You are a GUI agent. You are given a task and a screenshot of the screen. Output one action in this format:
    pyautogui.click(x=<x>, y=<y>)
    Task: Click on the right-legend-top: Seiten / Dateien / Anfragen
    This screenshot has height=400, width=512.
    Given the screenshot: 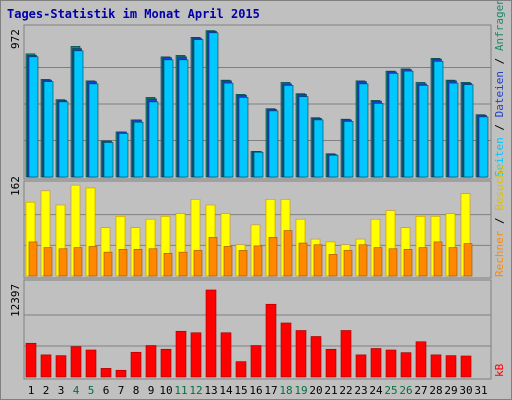 What is the action you would take?
    pyautogui.click(x=499, y=89)
    